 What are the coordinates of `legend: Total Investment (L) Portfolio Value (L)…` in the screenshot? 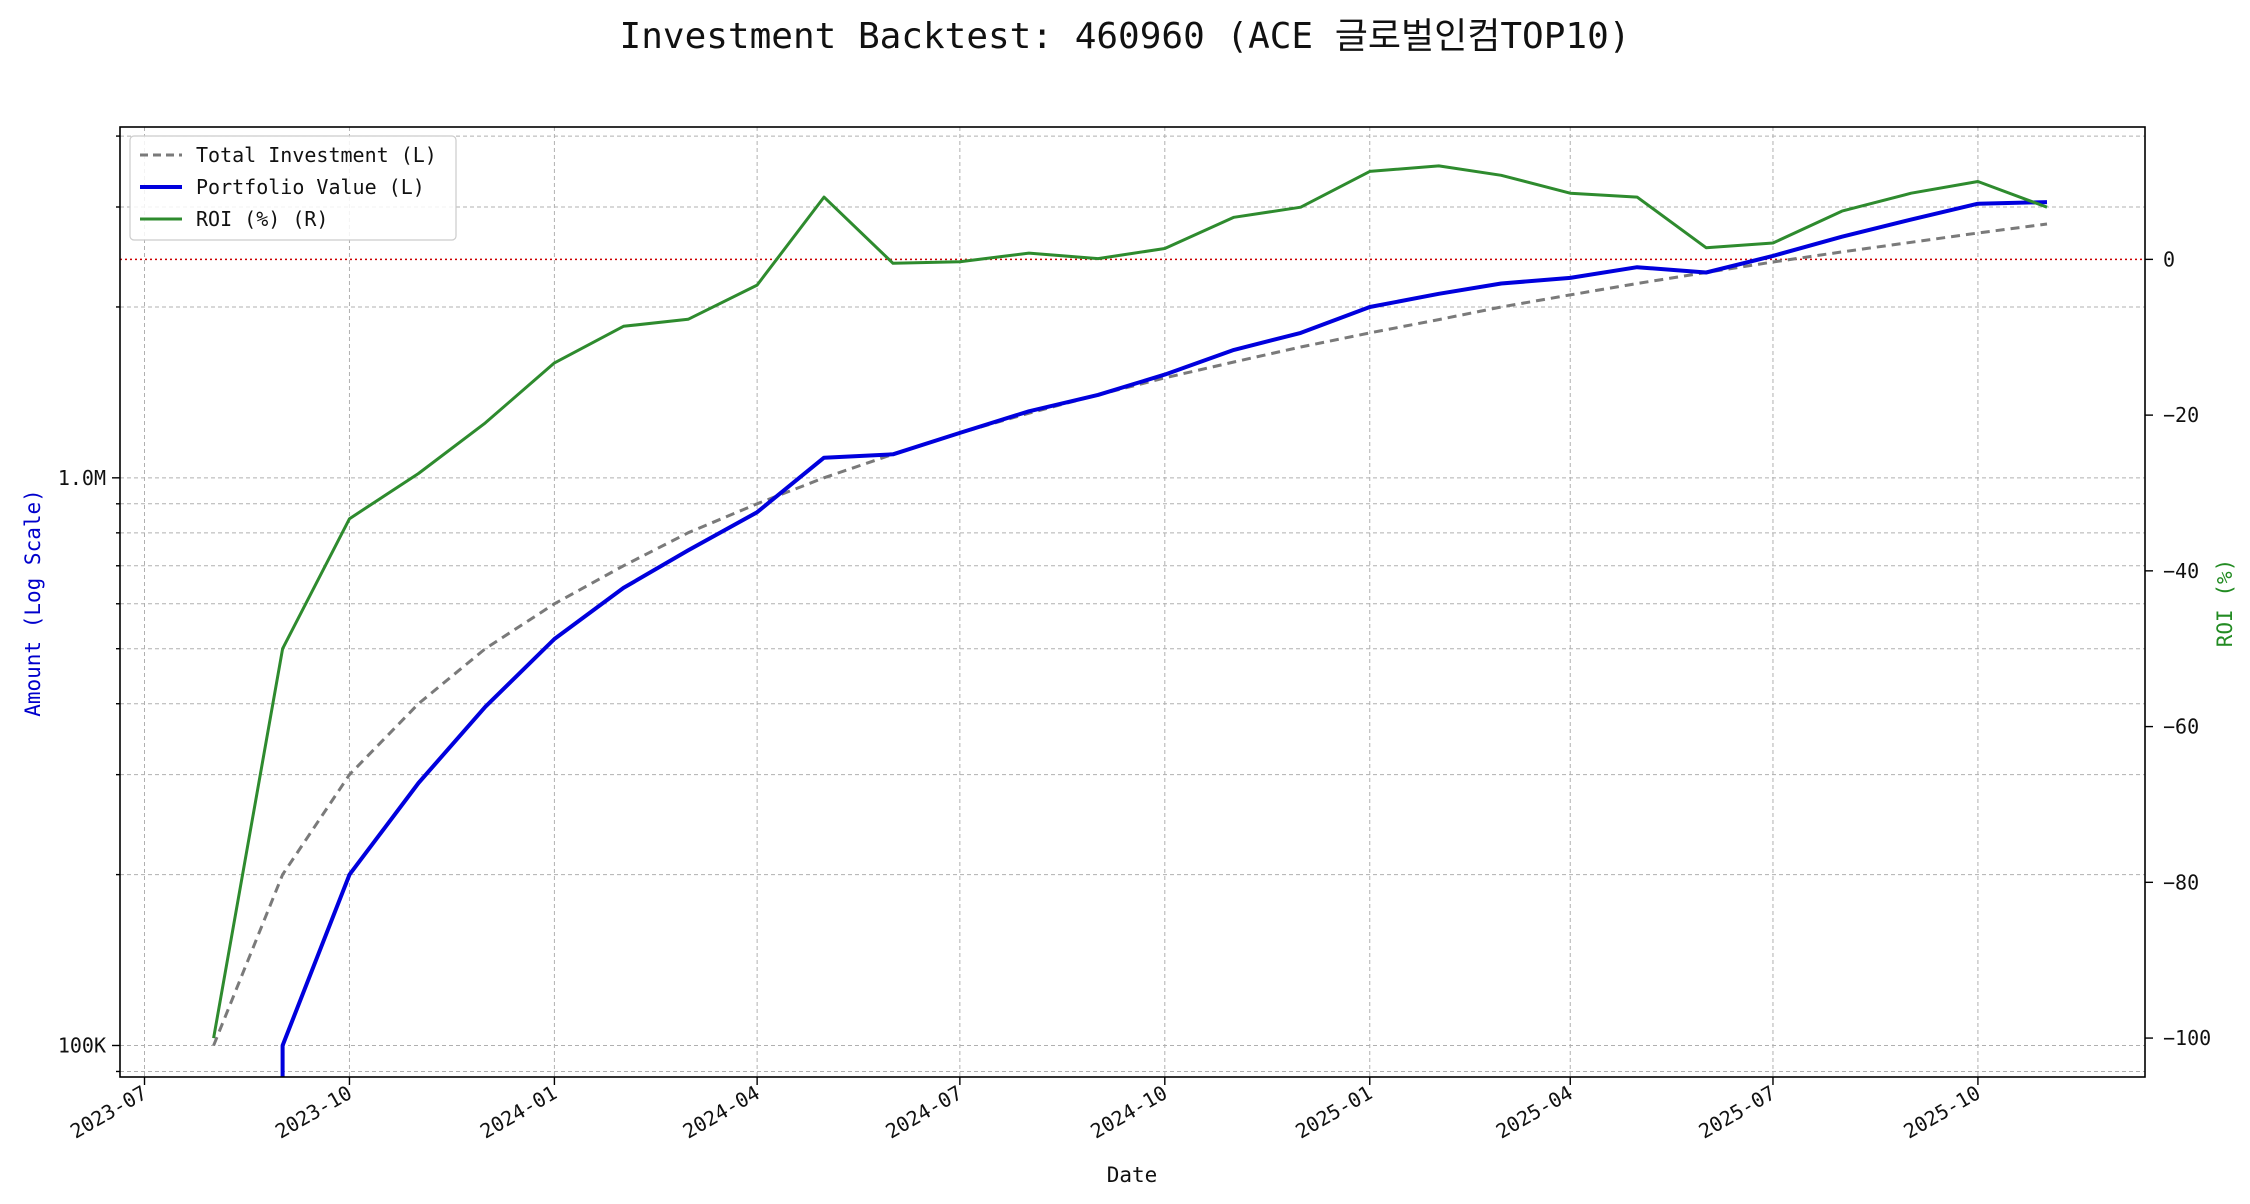 It's located at (293, 188).